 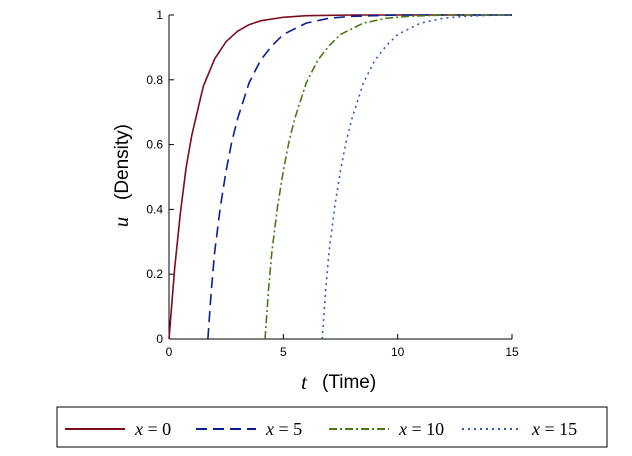 I want to click on legend-label-2: x = 10, so click(x=421, y=429).